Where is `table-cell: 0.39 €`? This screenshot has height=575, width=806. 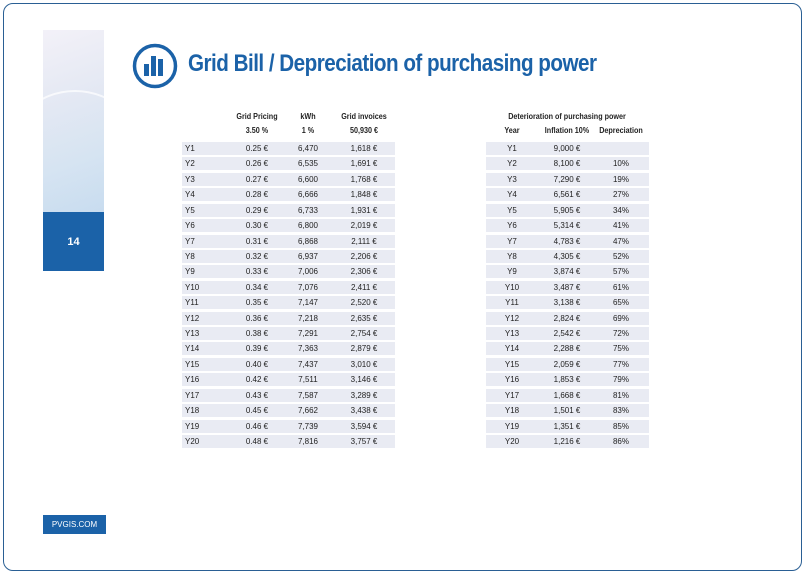 table-cell: 0.39 € is located at coordinates (257, 349).